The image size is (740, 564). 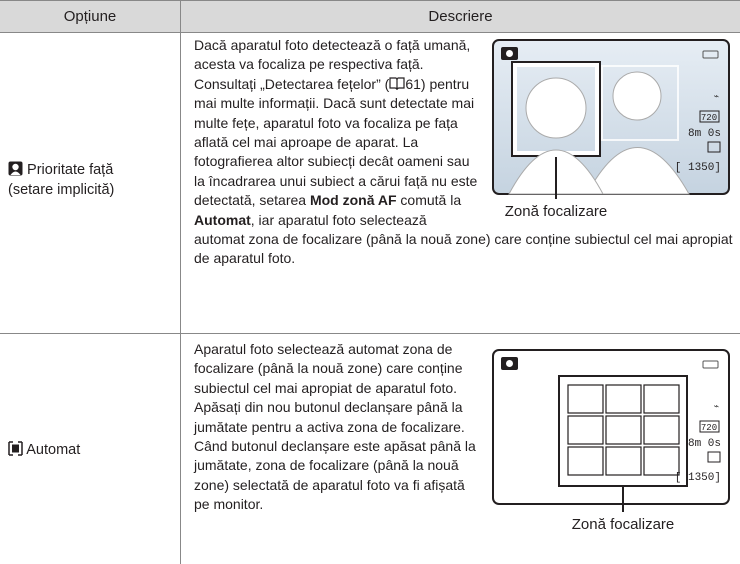 I want to click on face-icon, so click(x=15, y=168).